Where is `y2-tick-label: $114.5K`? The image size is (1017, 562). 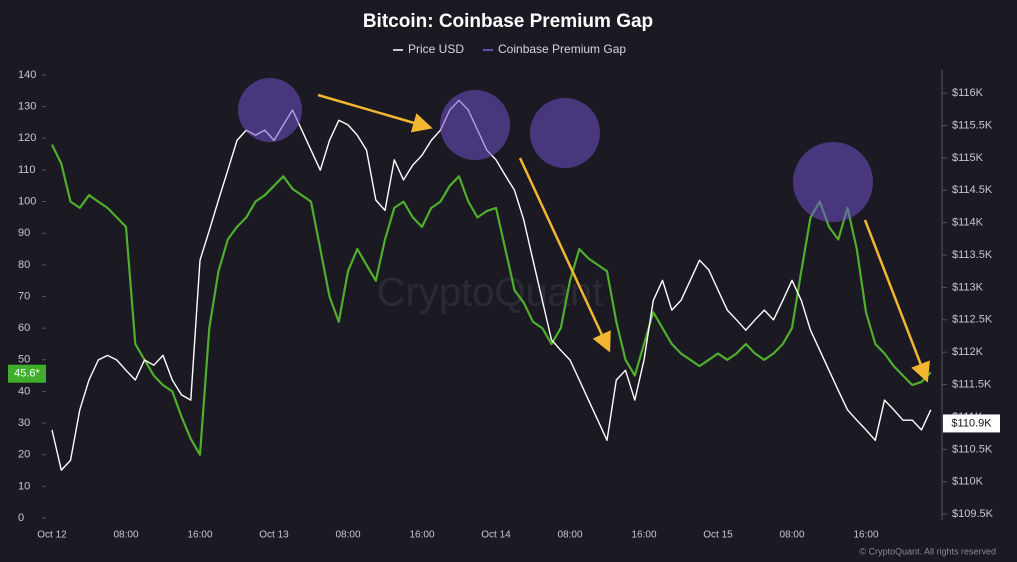 y2-tick-label: $114.5K is located at coordinates (972, 190).